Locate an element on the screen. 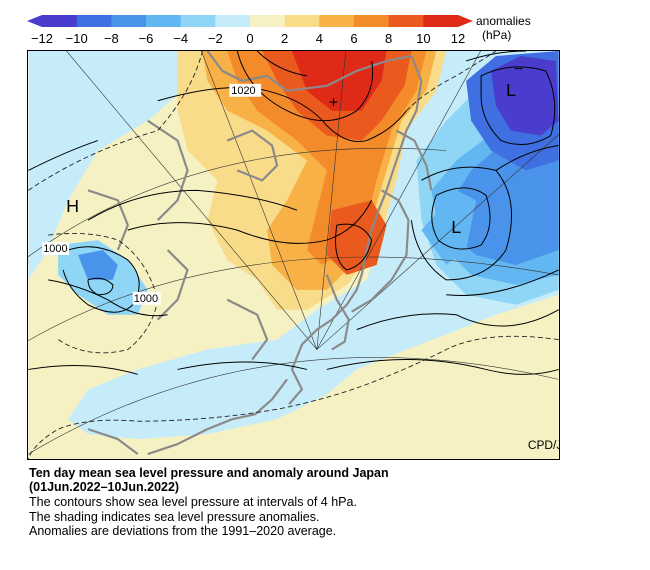 This screenshot has width=650, height=570. anomaly-area-light-blue is located at coordinates (115, 165).